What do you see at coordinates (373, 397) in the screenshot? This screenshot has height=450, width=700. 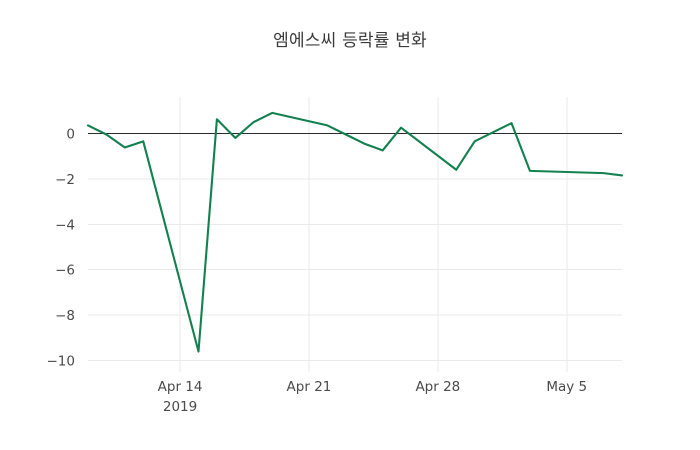 I see `x-axis-tick-labels: Apr 14 2019 Apr 21 Apr 28 May 5` at bounding box center [373, 397].